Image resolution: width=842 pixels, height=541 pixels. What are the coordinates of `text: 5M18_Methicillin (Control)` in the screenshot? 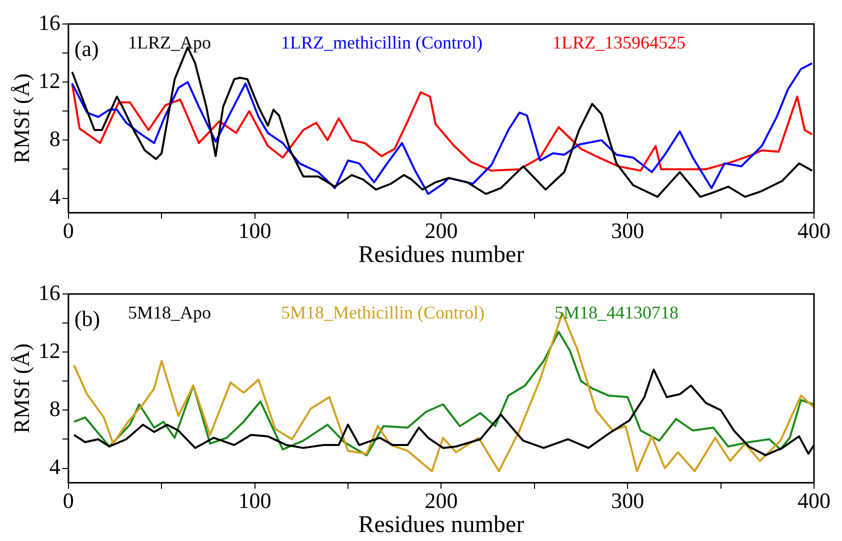 It's located at (383, 312).